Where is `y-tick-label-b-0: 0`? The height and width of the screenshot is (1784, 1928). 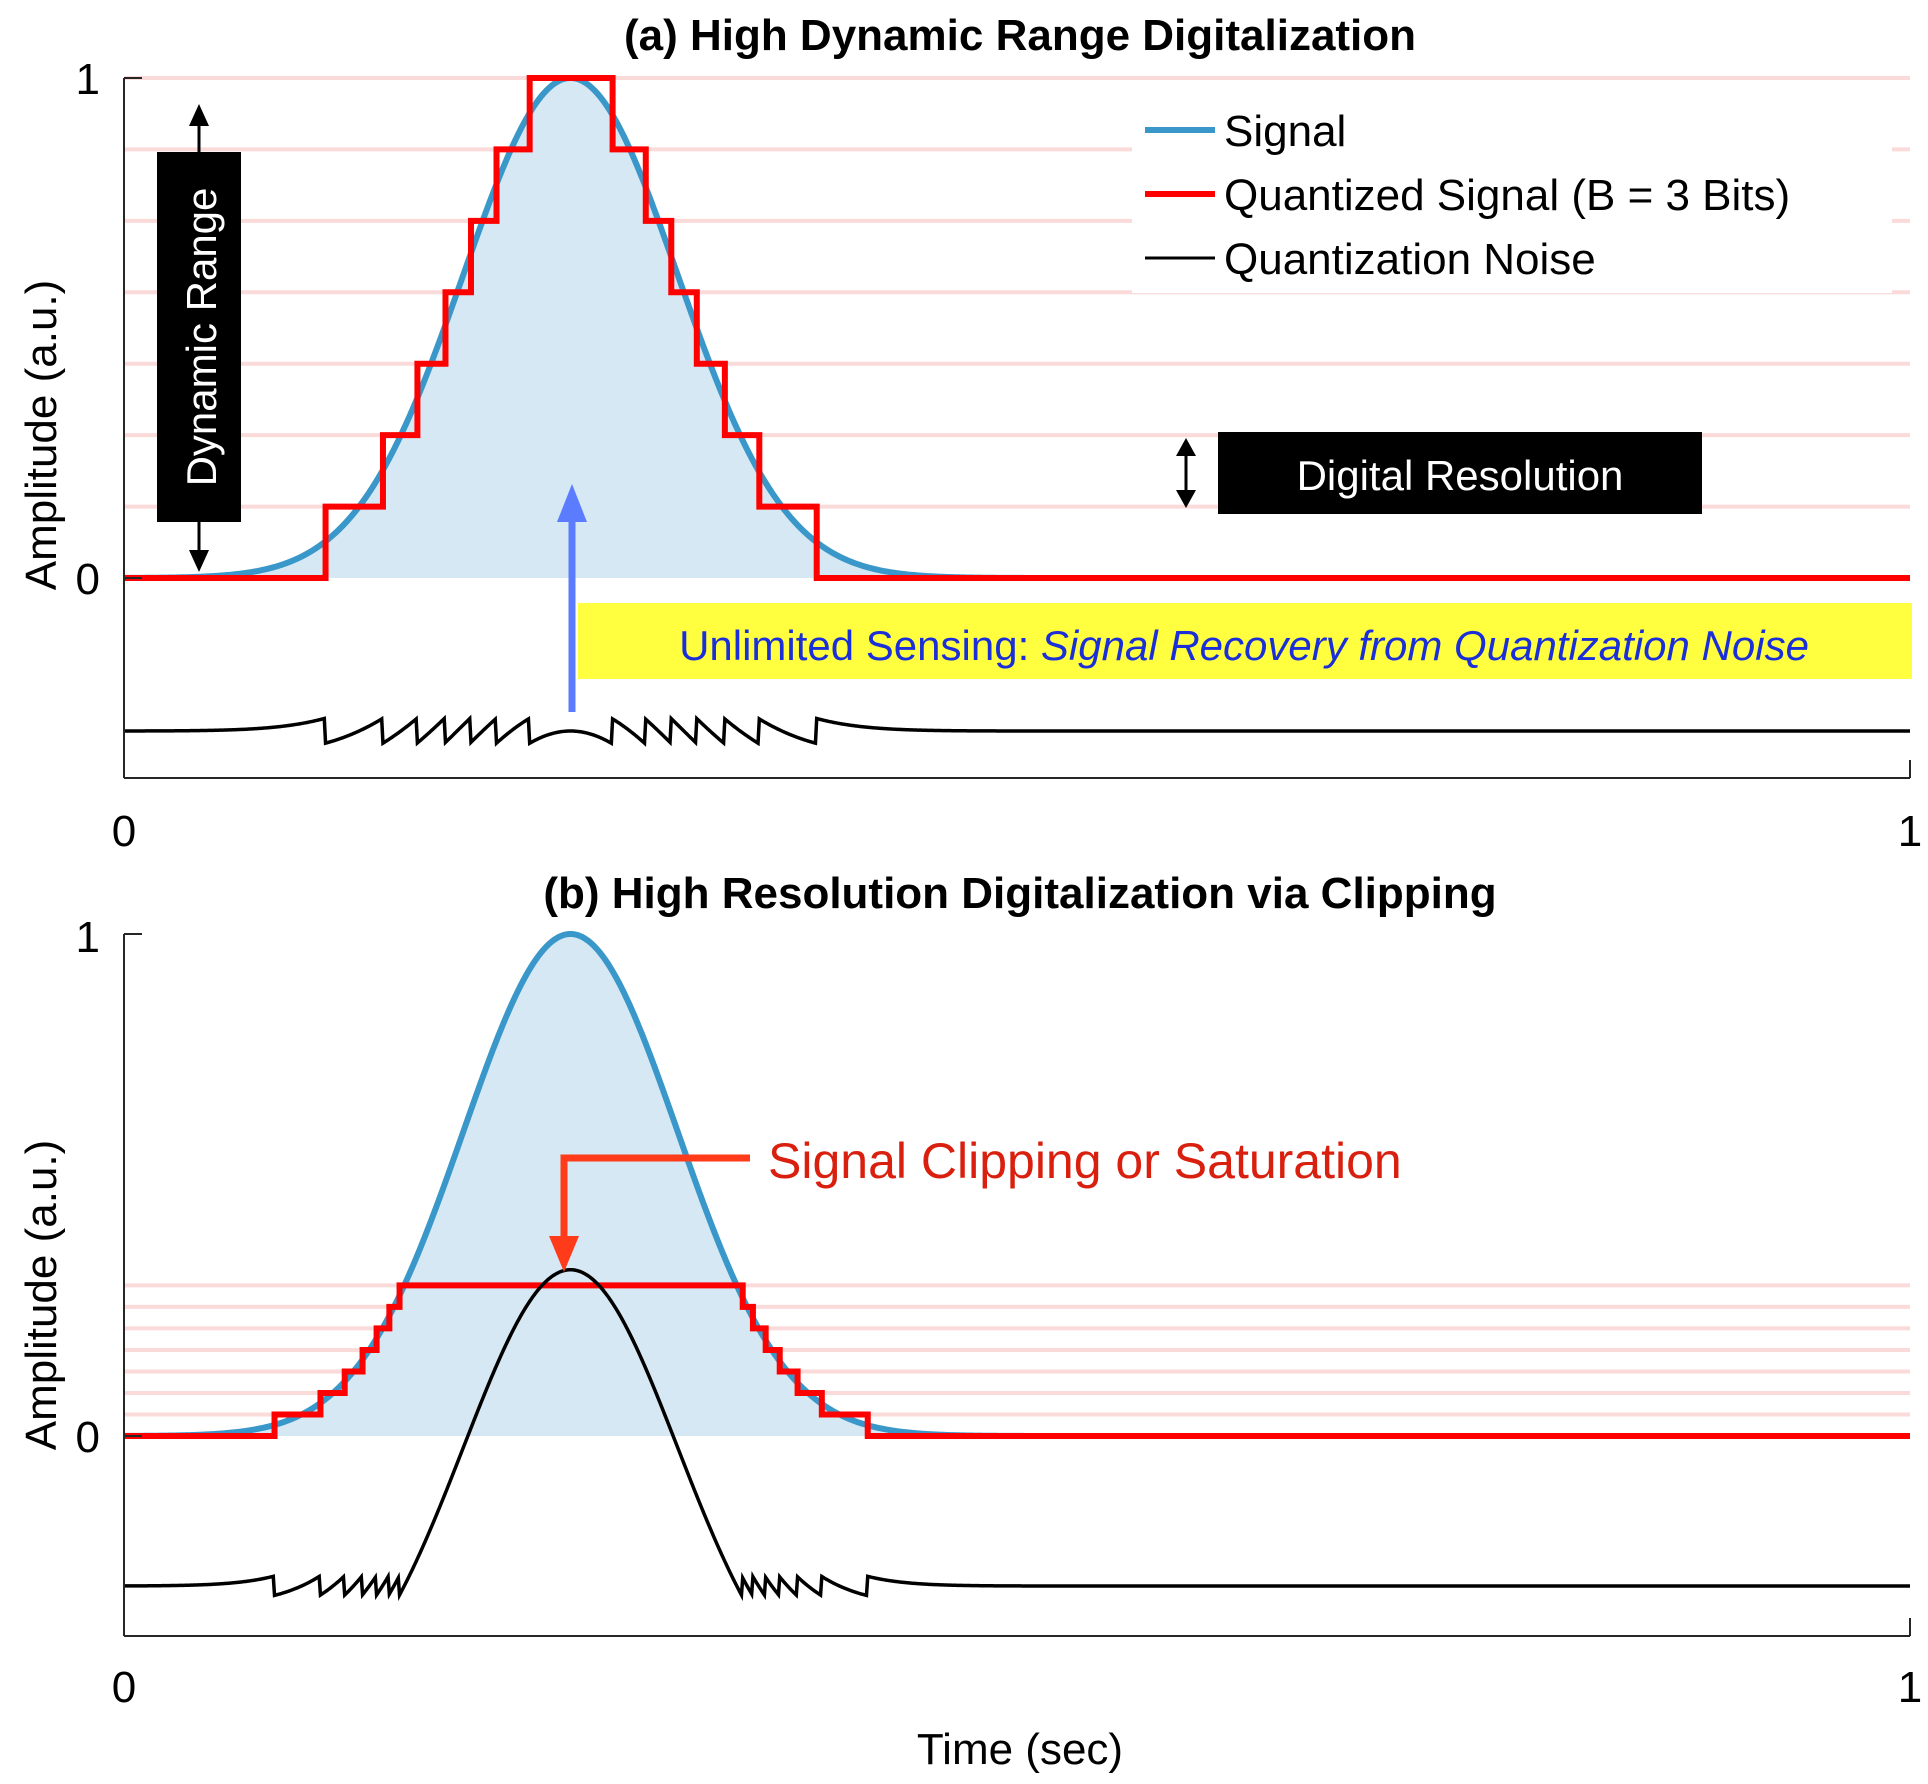 y-tick-label-b-0: 0 is located at coordinates (88, 1437).